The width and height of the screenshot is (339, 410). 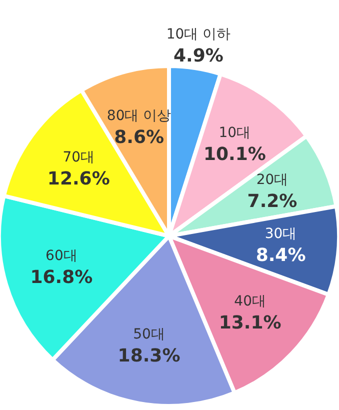 I want to click on data-label: 8.4%, so click(x=281, y=255).